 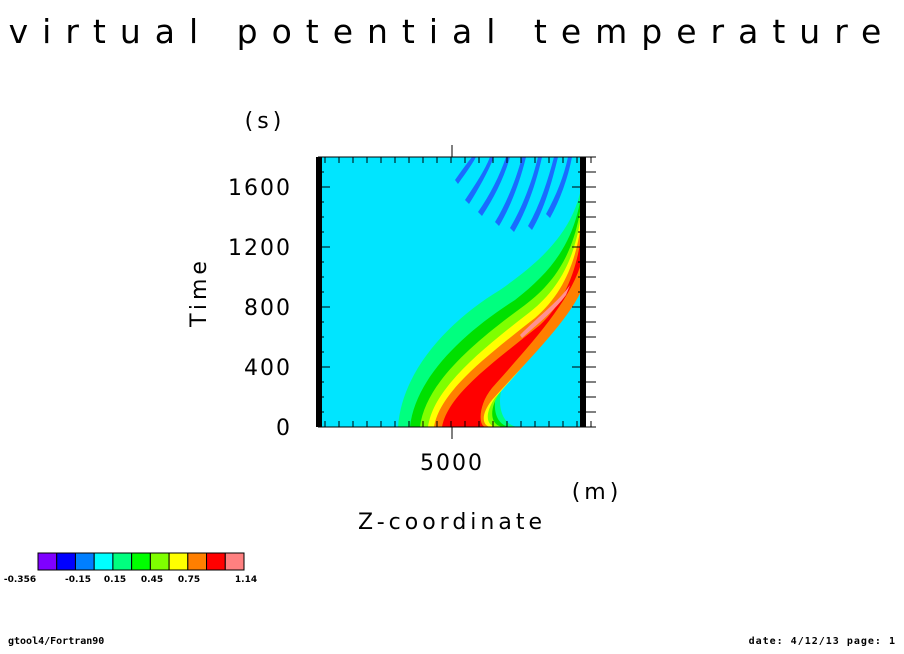 I want to click on y-unit: (s), so click(x=265, y=121).